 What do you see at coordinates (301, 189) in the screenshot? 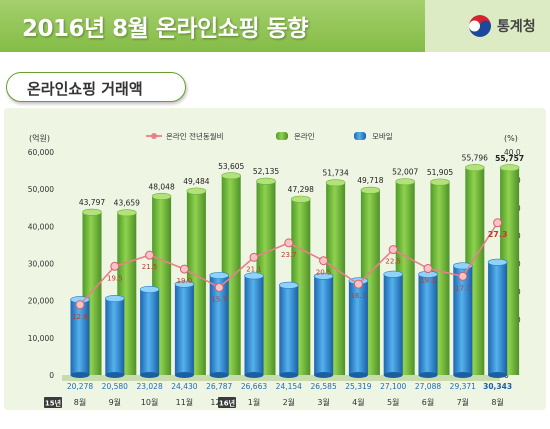
I see `online-value-label: 47,298` at bounding box center [301, 189].